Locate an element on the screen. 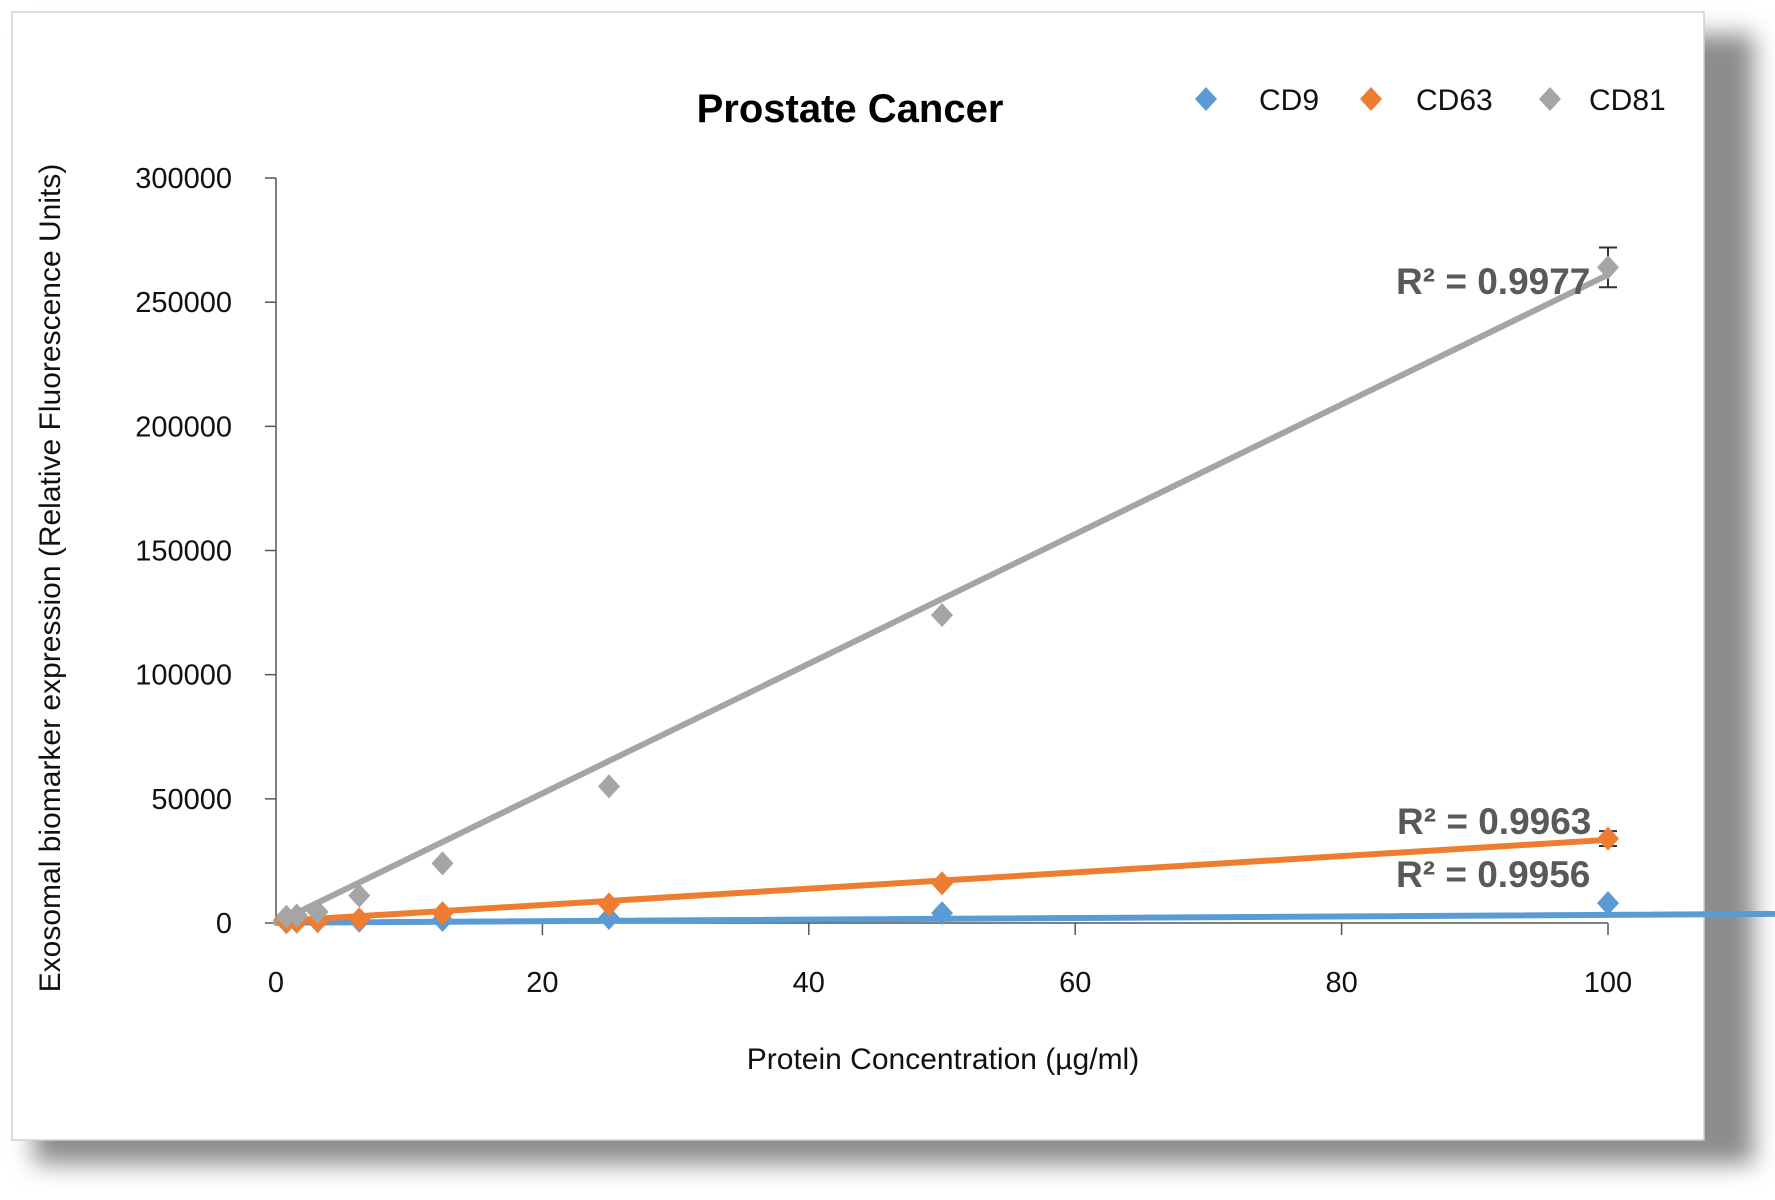  legend-item-cd63: CD63 is located at coordinates (1426, 100).